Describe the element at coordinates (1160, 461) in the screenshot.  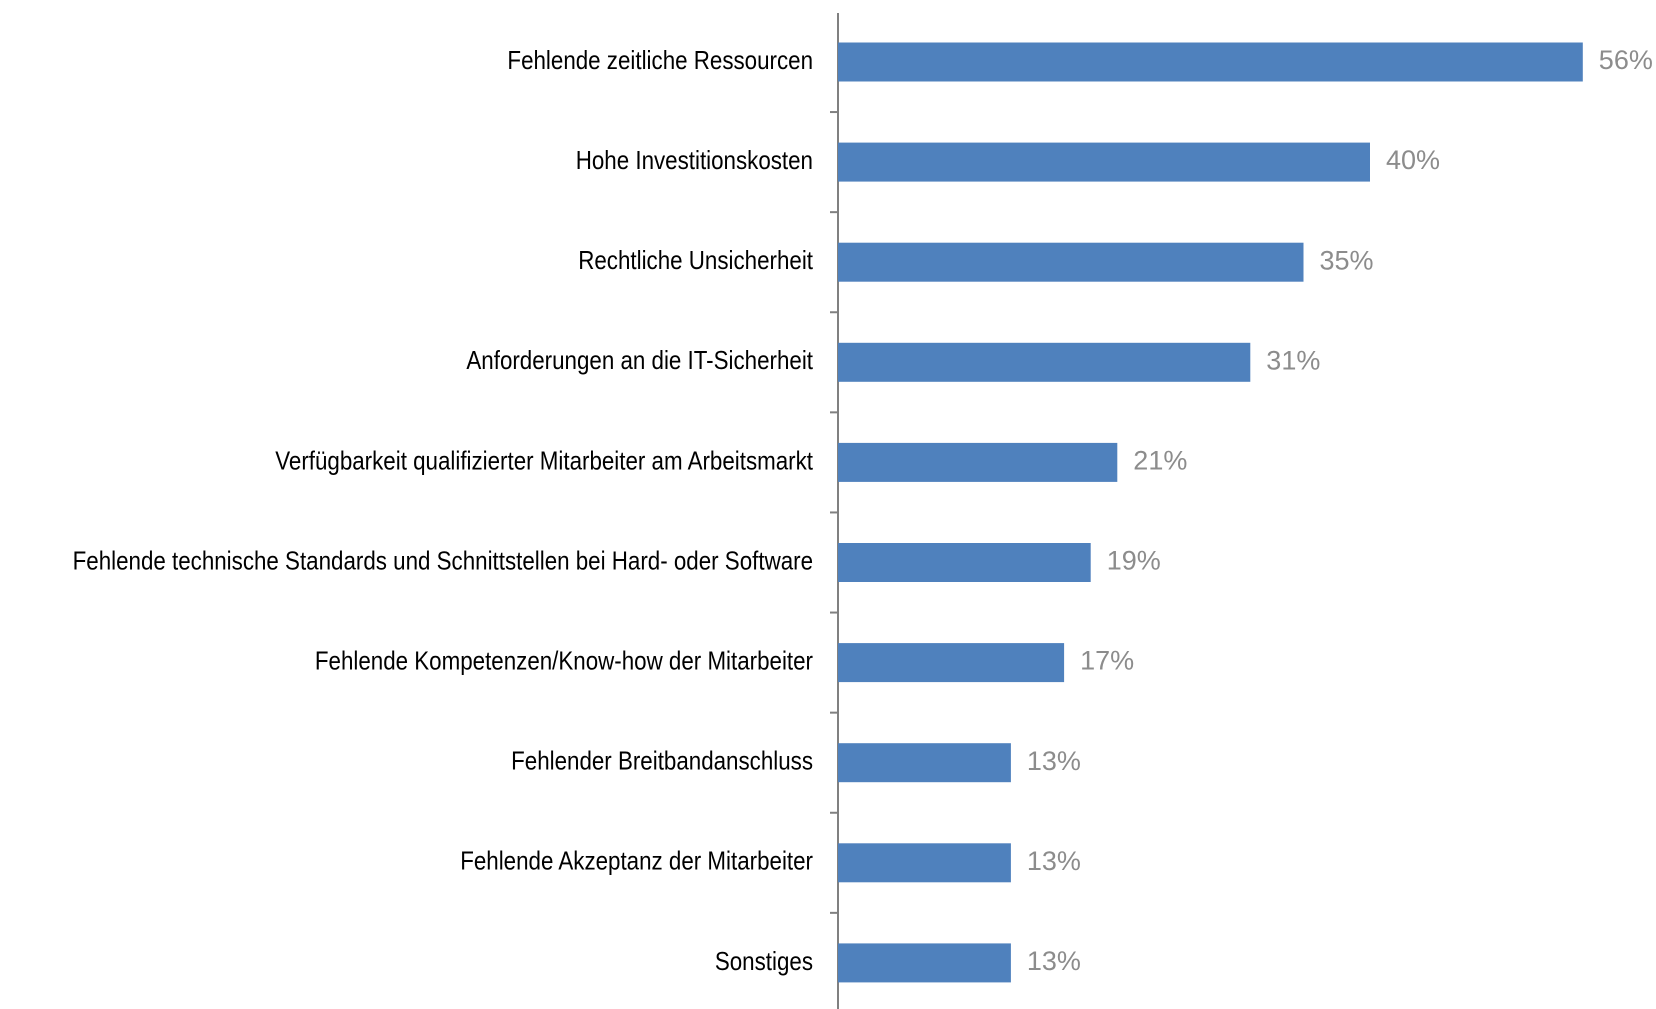
I see `value-label: 21%` at that location.